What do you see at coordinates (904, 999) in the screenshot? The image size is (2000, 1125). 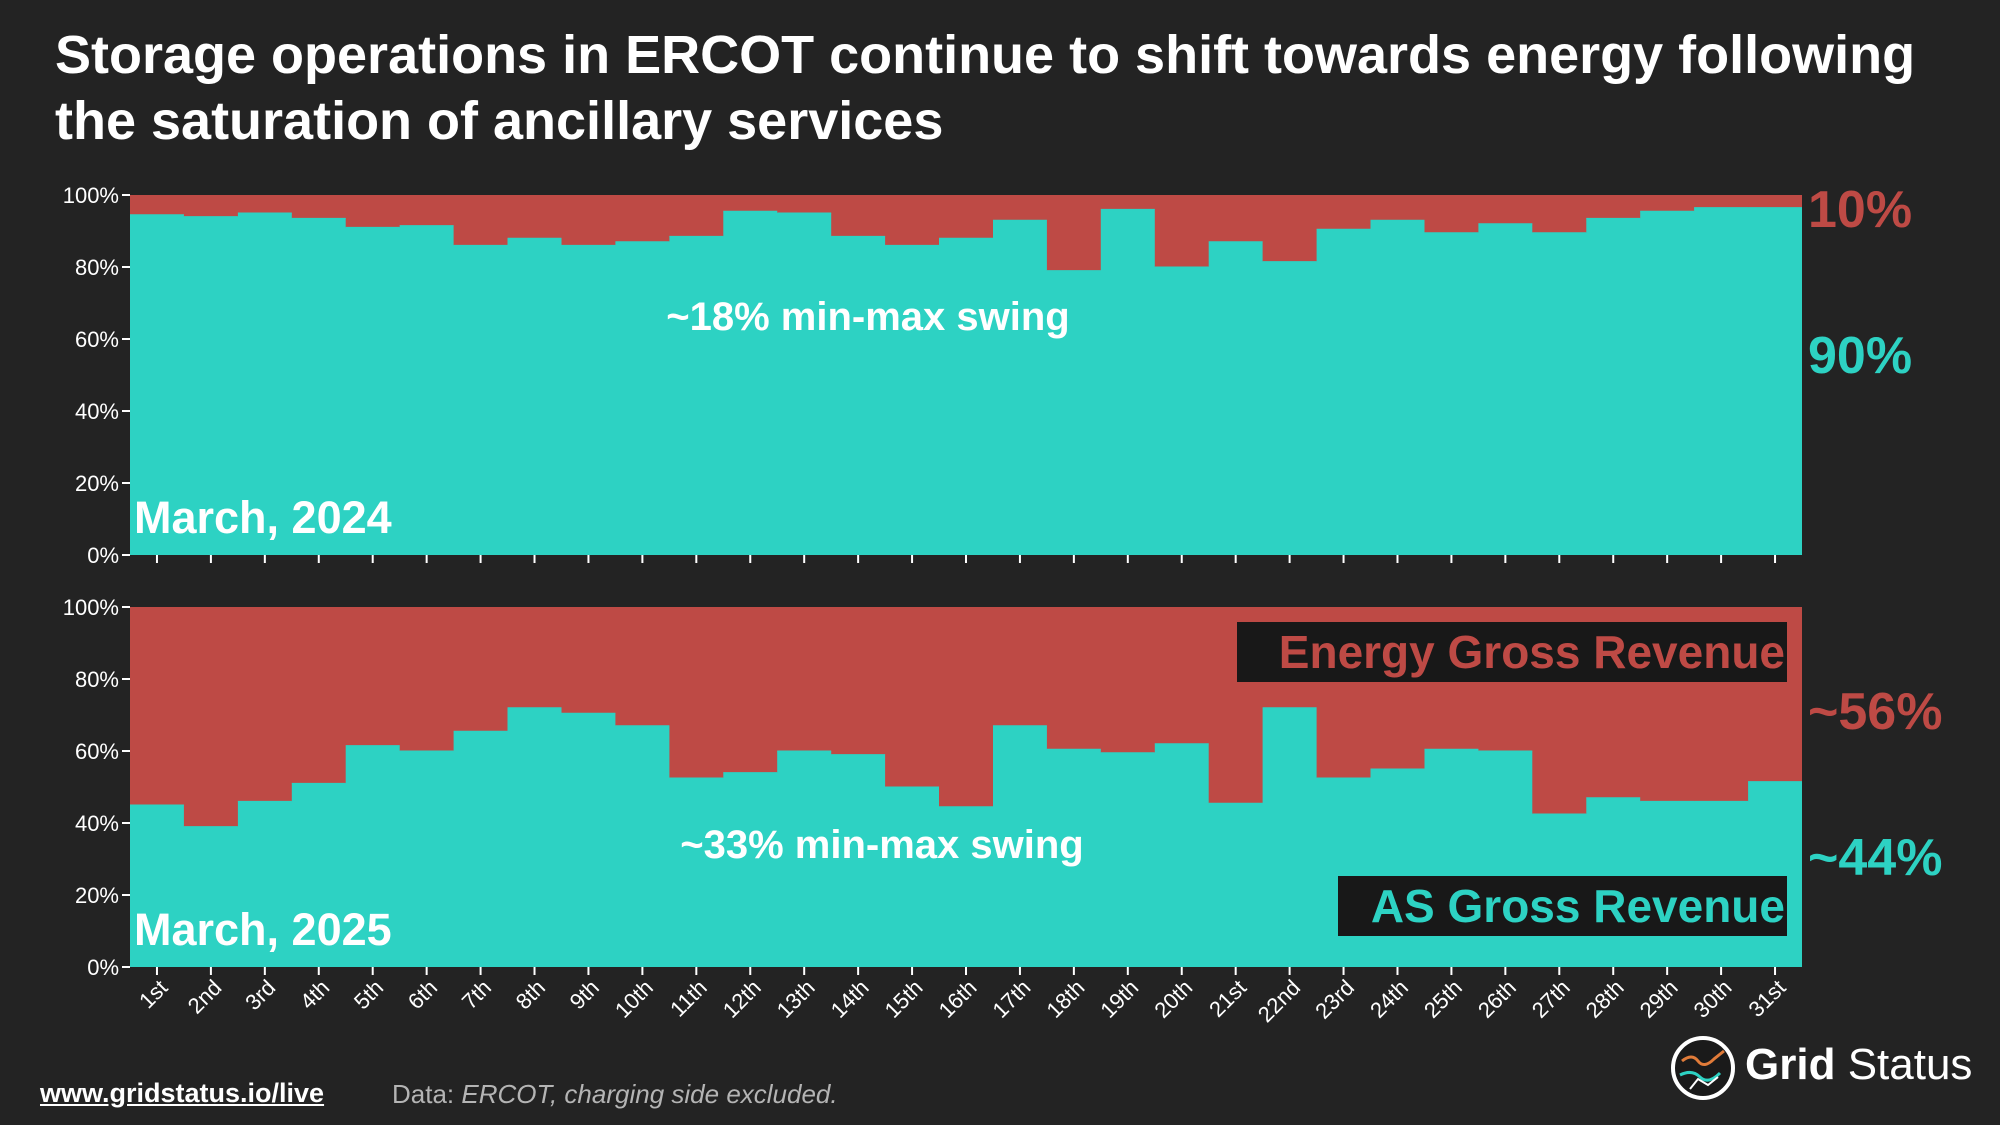 I see `x-tick-label: 15th` at bounding box center [904, 999].